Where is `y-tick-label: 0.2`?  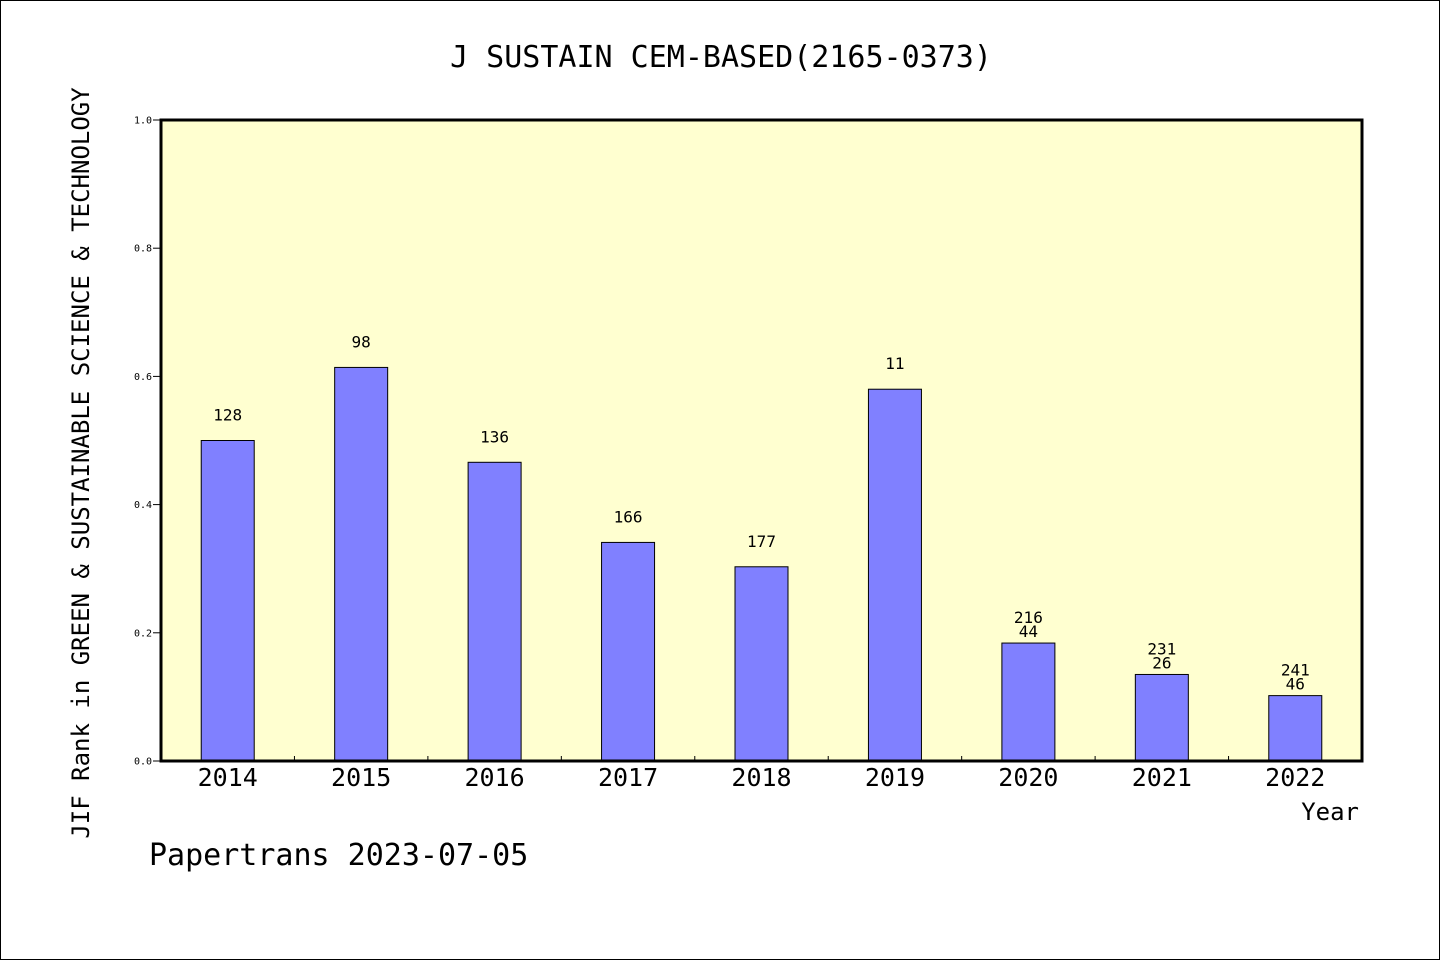
y-tick-label: 0.2 is located at coordinates (143, 633).